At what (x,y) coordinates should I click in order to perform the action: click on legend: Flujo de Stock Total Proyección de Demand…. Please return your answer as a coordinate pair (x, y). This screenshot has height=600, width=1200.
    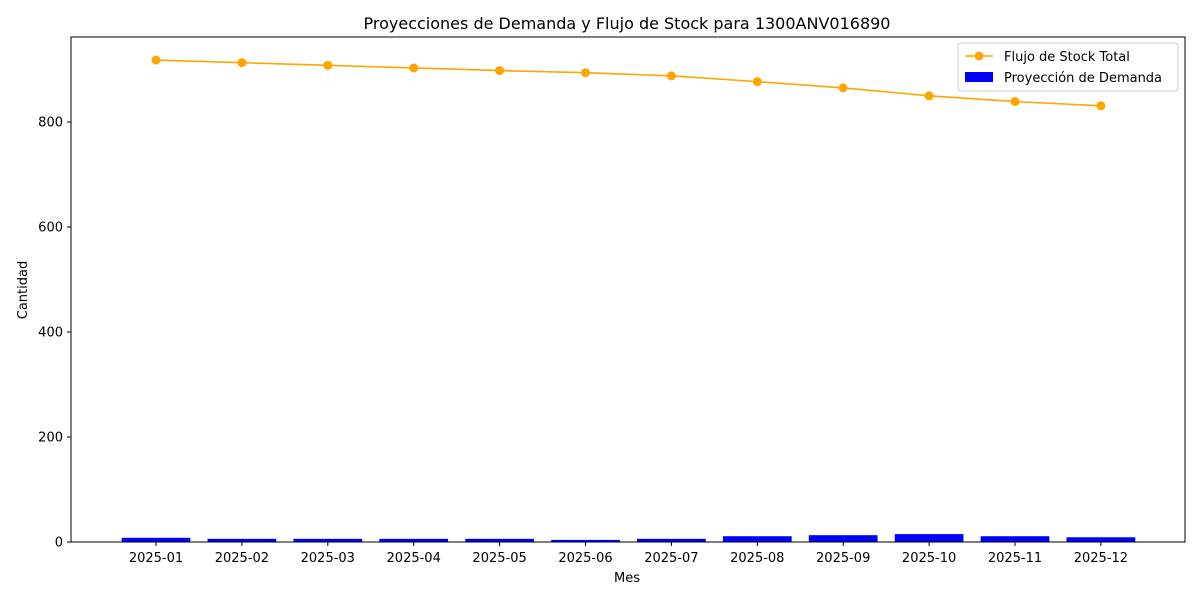
    Looking at the image, I should click on (1068, 67).